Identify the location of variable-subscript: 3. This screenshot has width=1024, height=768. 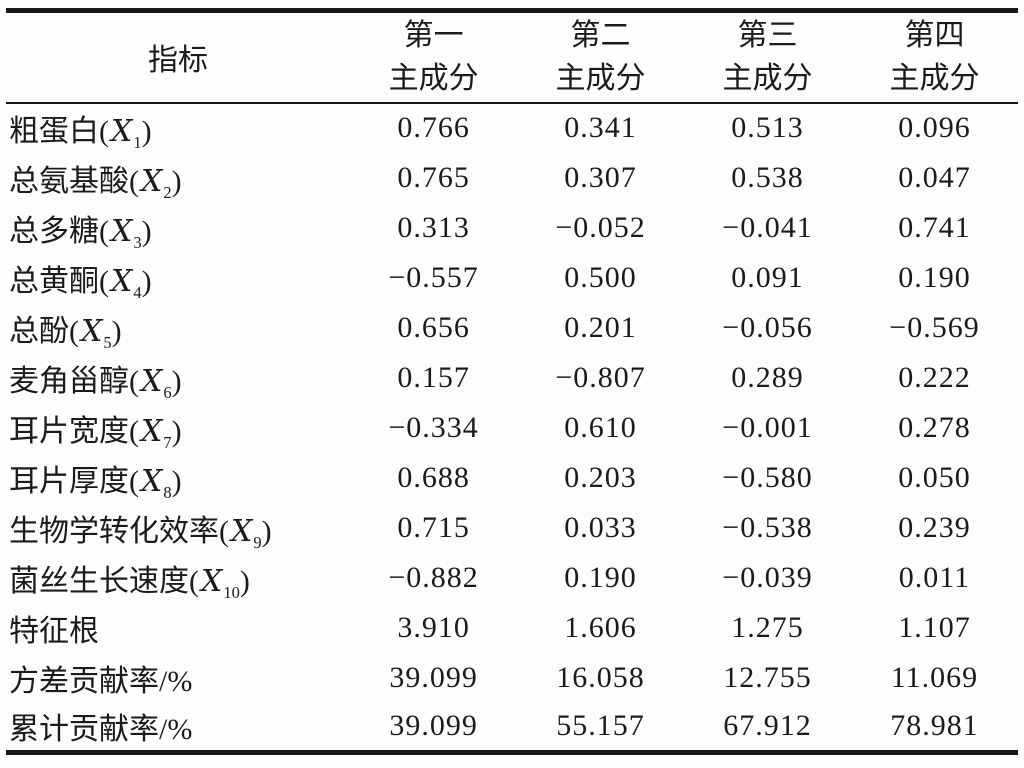
(137, 242).